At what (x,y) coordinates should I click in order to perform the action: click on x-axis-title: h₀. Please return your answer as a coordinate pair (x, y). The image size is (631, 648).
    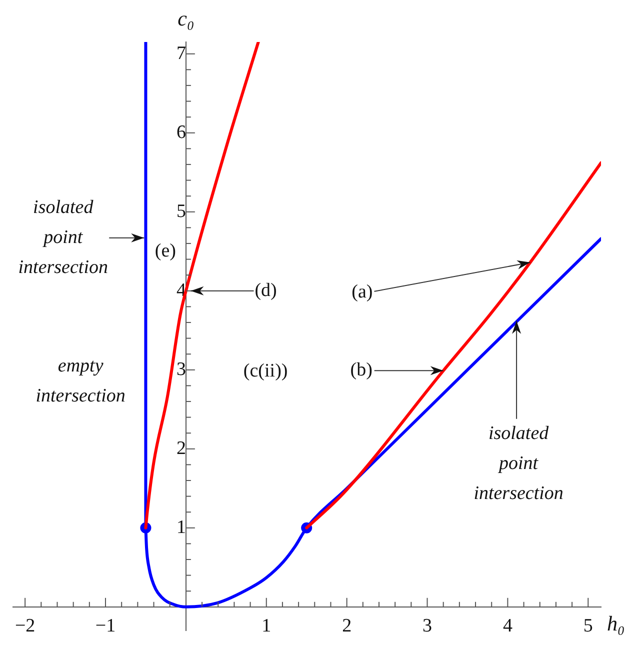
    Looking at the image, I should click on (616, 623).